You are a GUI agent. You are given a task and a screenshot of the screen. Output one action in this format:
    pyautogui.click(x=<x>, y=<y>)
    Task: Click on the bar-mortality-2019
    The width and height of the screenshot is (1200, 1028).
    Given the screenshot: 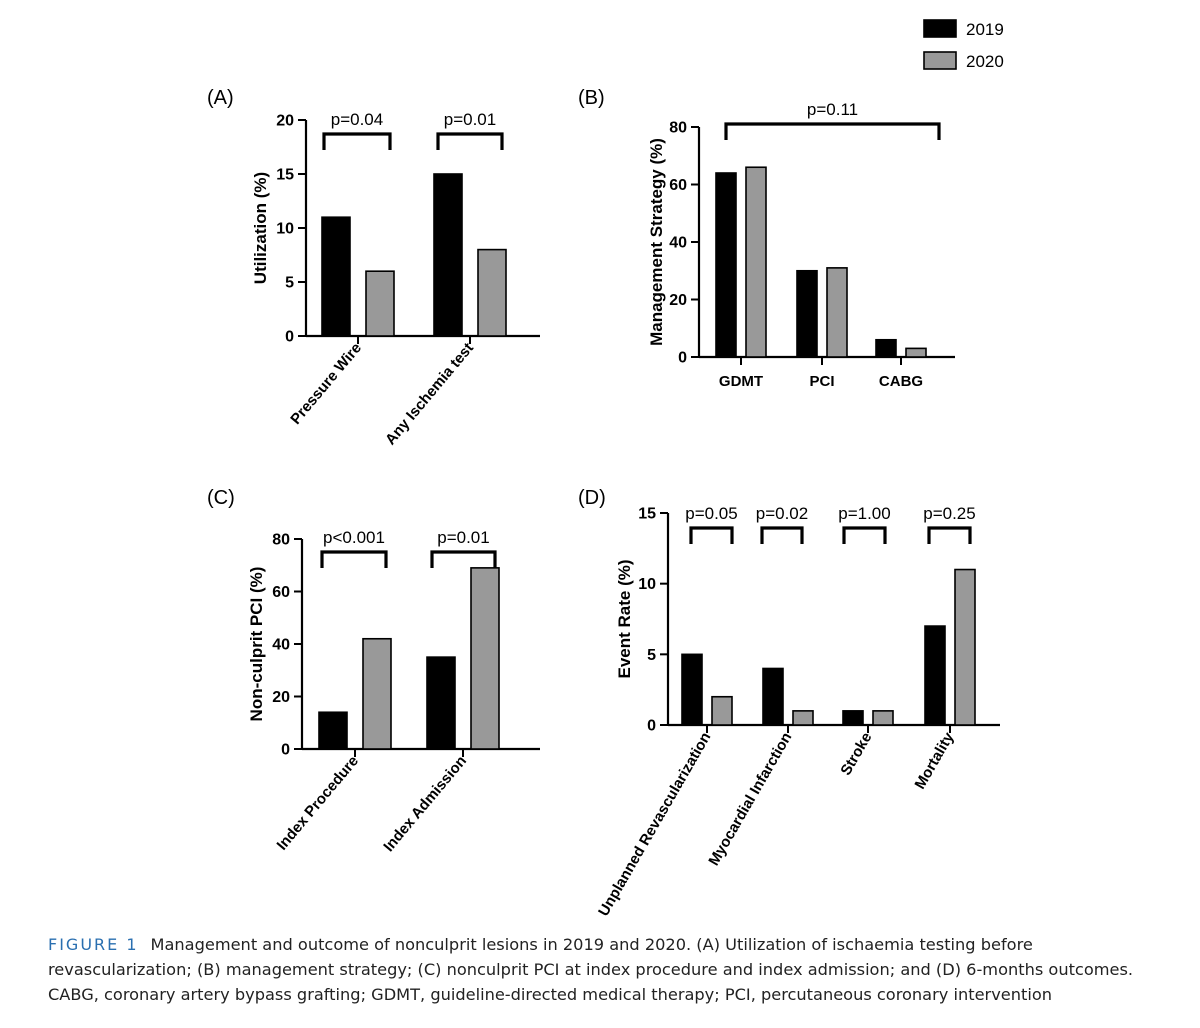 What is the action you would take?
    pyautogui.click(x=935, y=675)
    